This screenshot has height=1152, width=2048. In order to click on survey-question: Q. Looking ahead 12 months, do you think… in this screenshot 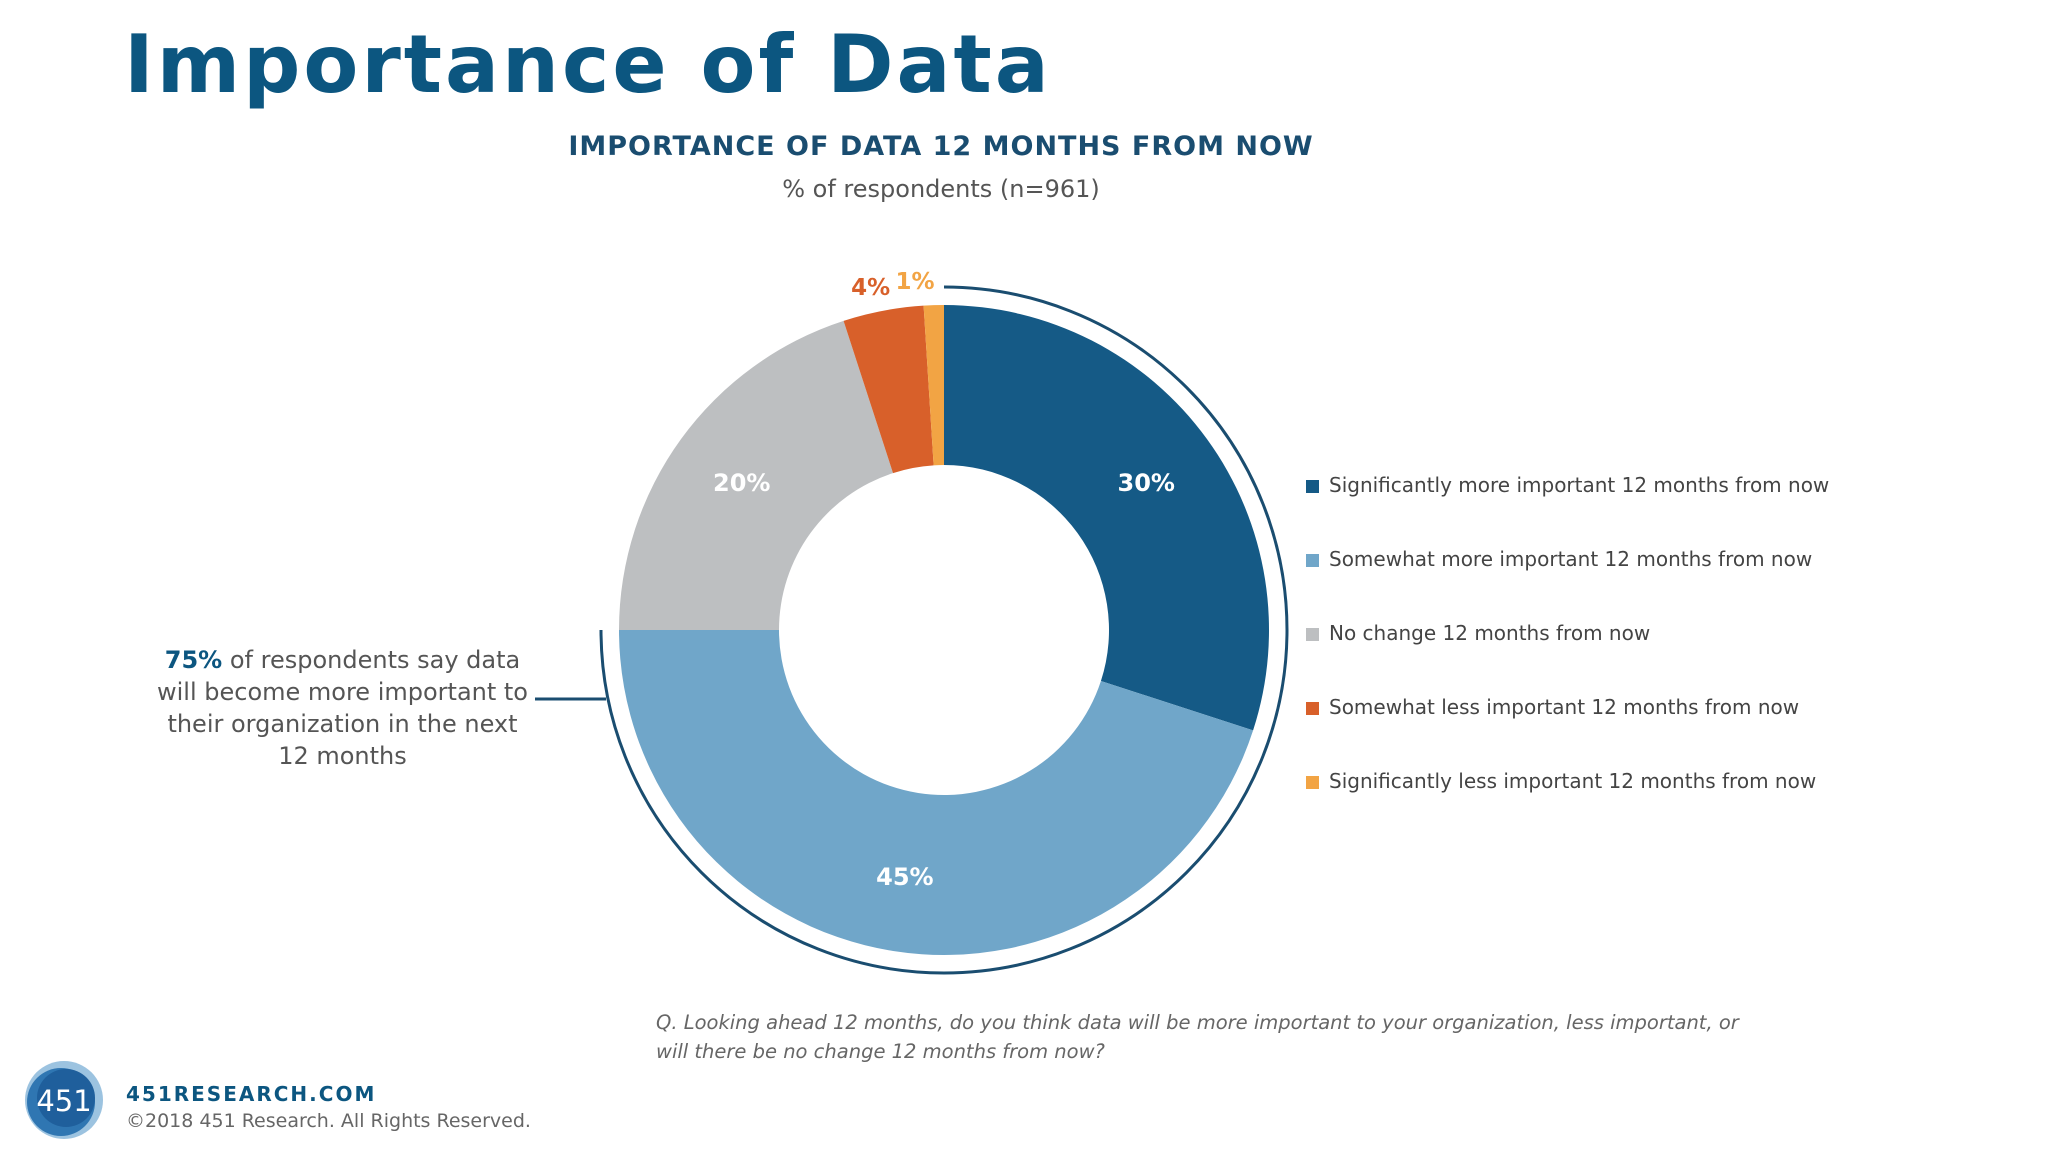, I will do `click(1197, 1037)`.